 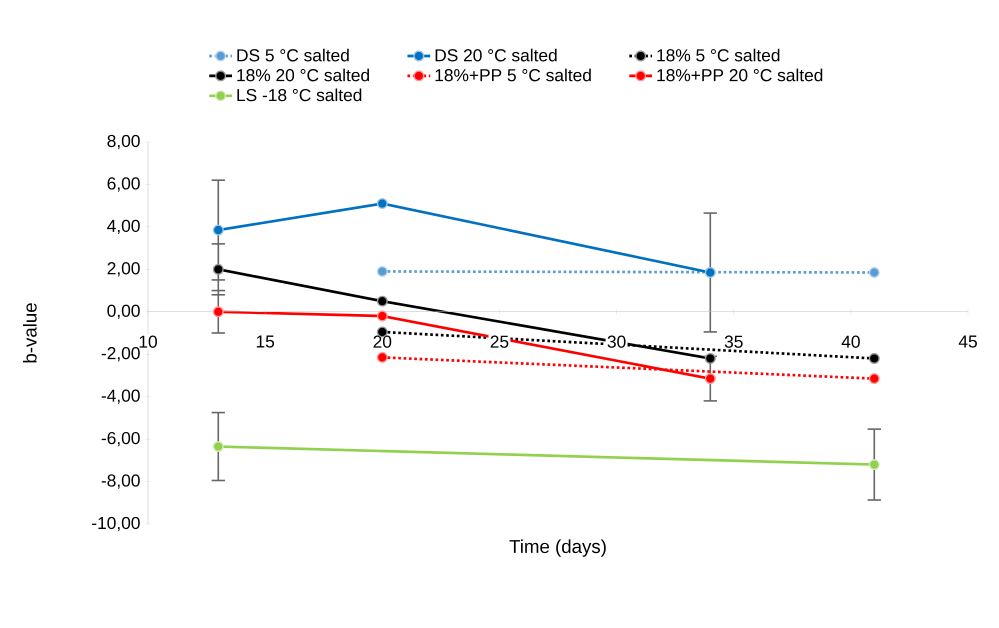 I want to click on y-tick-label: 2,00, so click(x=124, y=269).